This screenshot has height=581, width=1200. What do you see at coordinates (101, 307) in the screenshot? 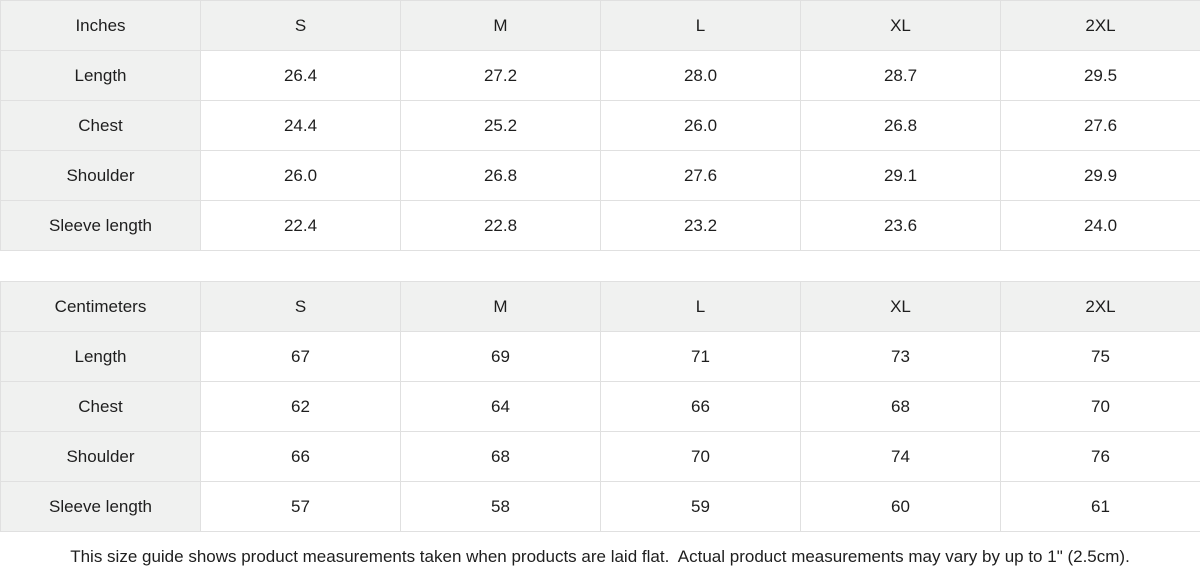
I see `unit-label-cell: Centimeters` at bounding box center [101, 307].